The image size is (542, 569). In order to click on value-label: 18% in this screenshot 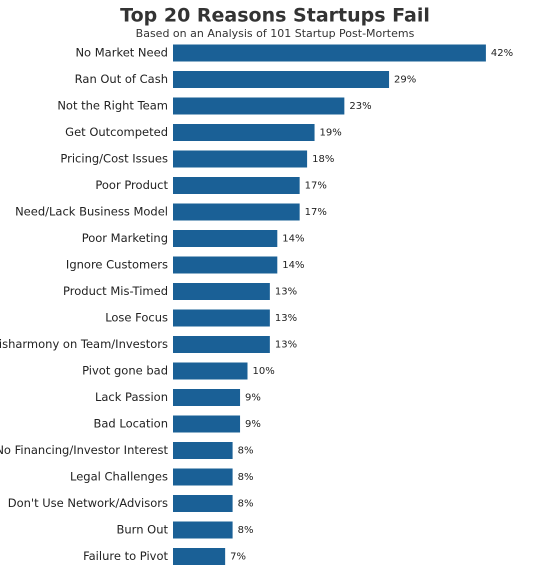, I will do `click(323, 159)`.